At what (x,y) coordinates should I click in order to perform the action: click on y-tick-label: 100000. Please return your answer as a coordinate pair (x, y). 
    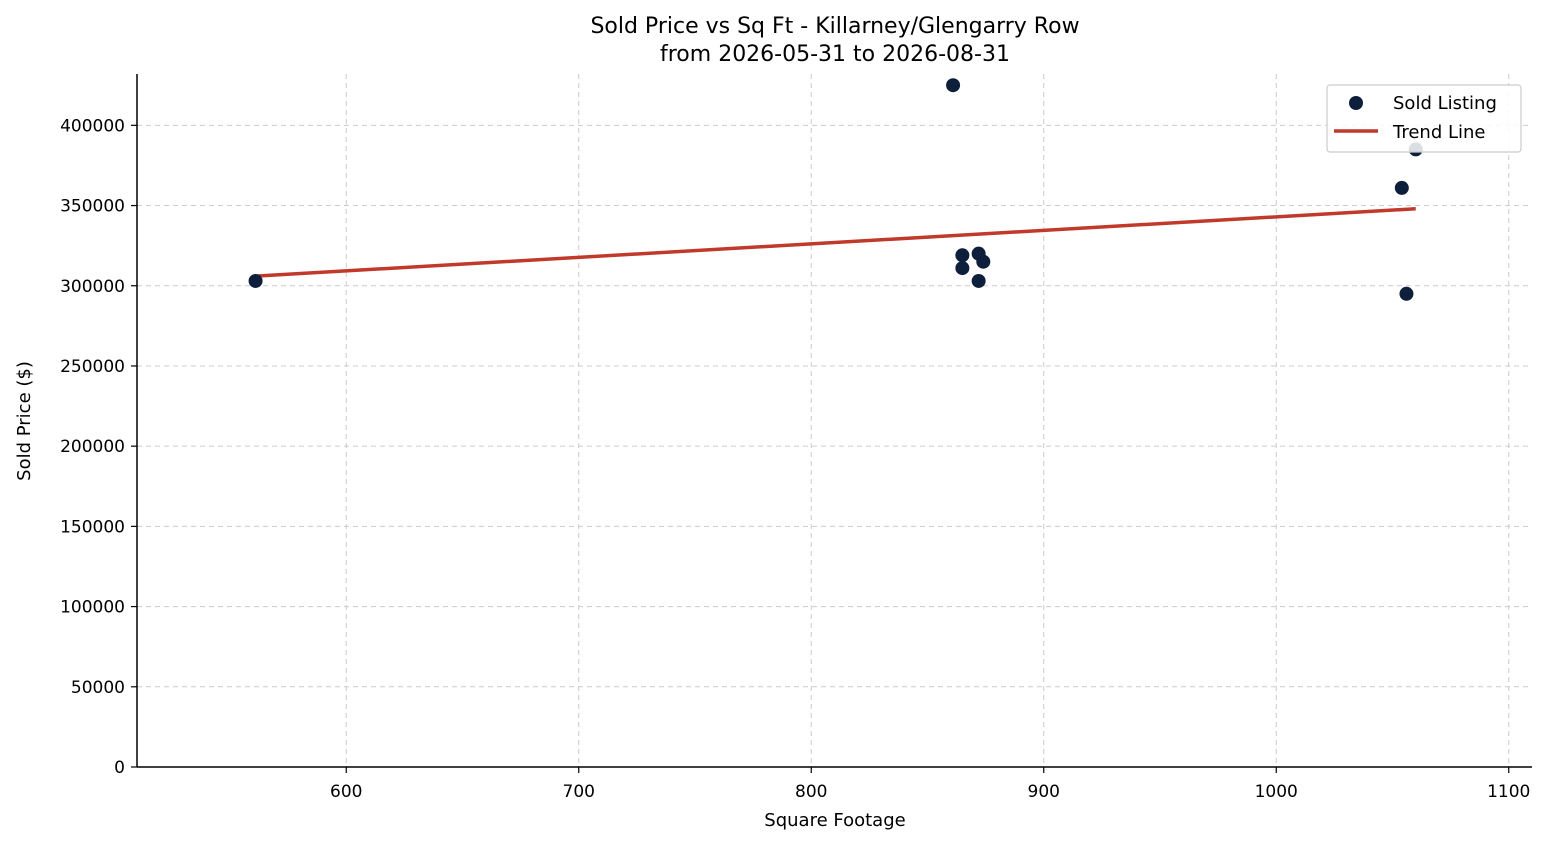
    Looking at the image, I should click on (92, 608).